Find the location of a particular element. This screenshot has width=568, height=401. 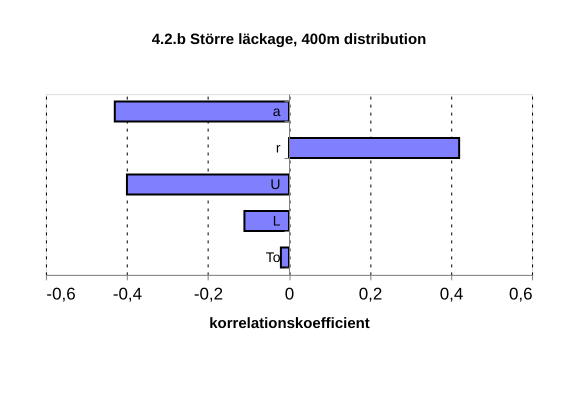

y-tick-label: To is located at coordinates (273, 256).